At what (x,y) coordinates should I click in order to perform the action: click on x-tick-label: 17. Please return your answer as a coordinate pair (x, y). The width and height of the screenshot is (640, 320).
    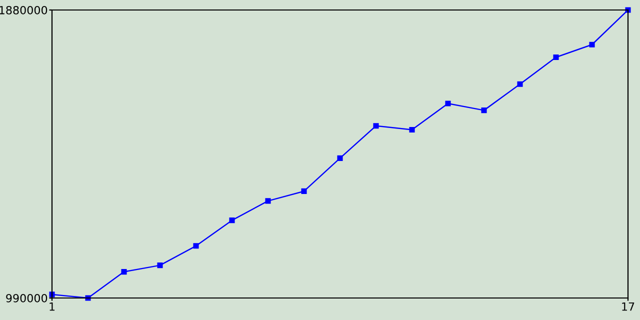
    Looking at the image, I should click on (628, 306).